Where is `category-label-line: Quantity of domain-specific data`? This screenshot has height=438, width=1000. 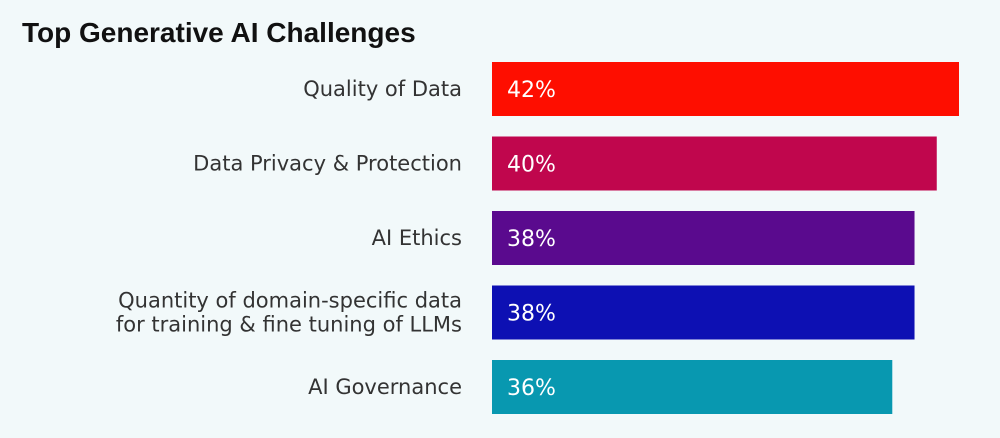
category-label-line: Quantity of domain-specific data is located at coordinates (290, 301).